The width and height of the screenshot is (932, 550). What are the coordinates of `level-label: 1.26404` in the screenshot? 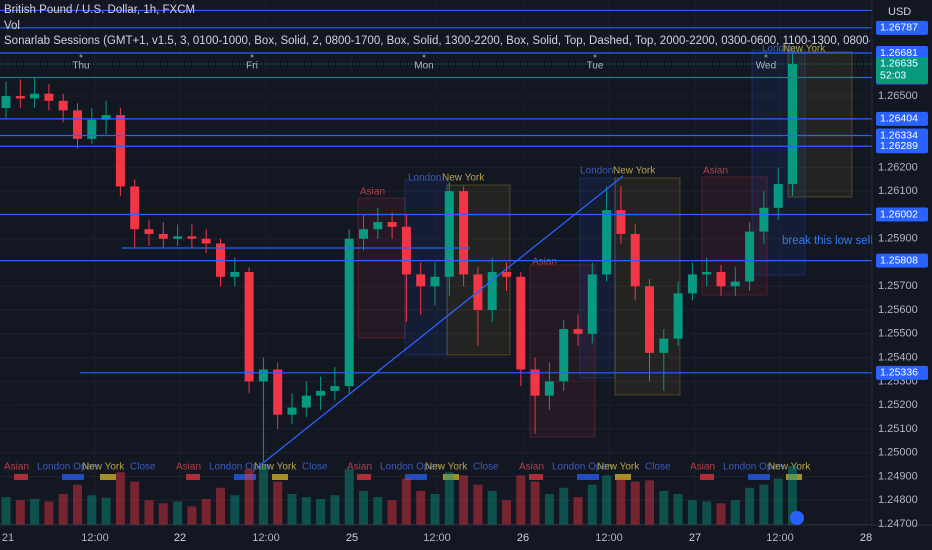 It's located at (899, 119).